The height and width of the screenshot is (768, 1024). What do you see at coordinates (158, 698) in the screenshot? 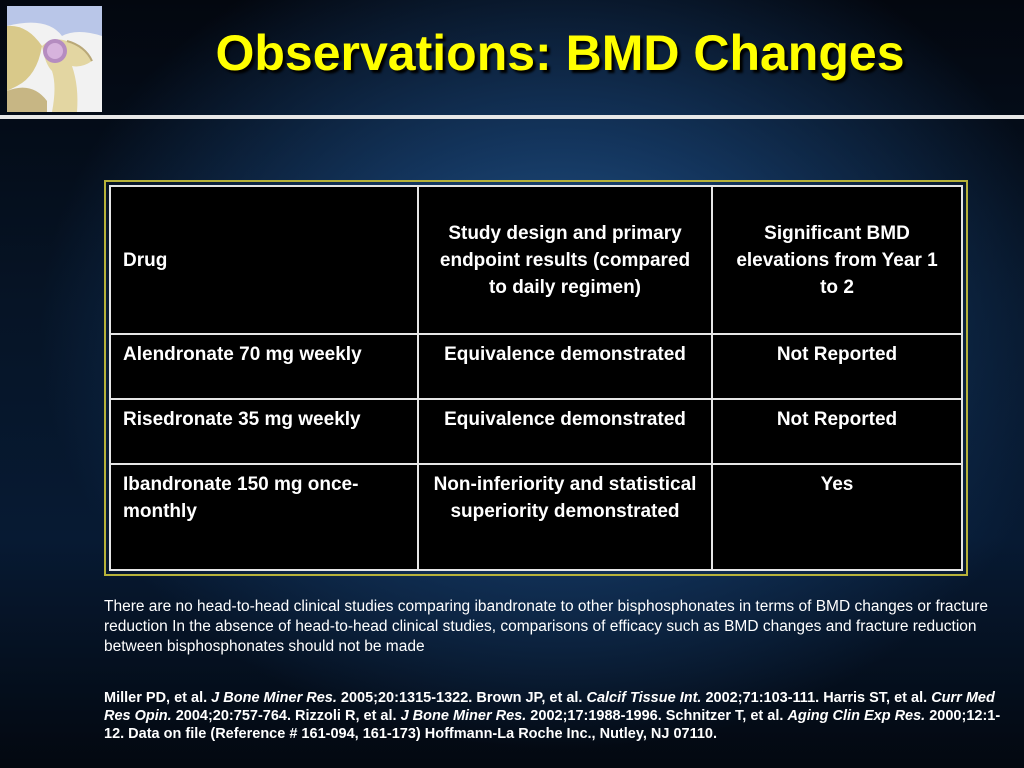
I see `ref-text: Miller PD, et al.` at bounding box center [158, 698].